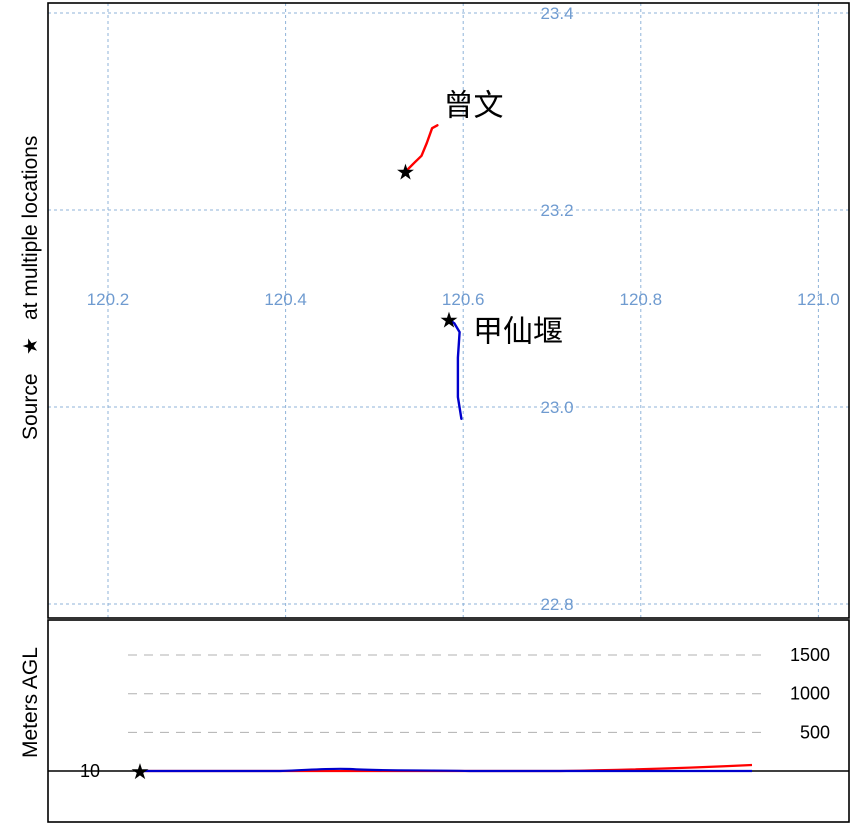  What do you see at coordinates (479, 693) in the screenshot?
I see `height-levels: 1500 1000 500` at bounding box center [479, 693].